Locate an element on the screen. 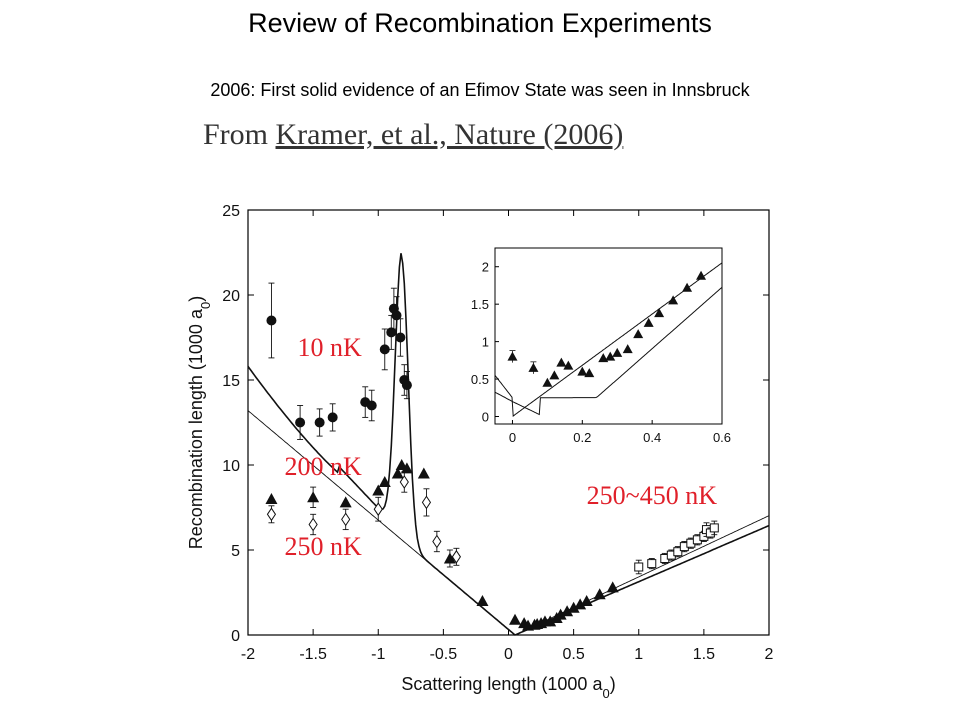 The image size is (960, 720). inset-x-tick-label: 0 is located at coordinates (512, 437).